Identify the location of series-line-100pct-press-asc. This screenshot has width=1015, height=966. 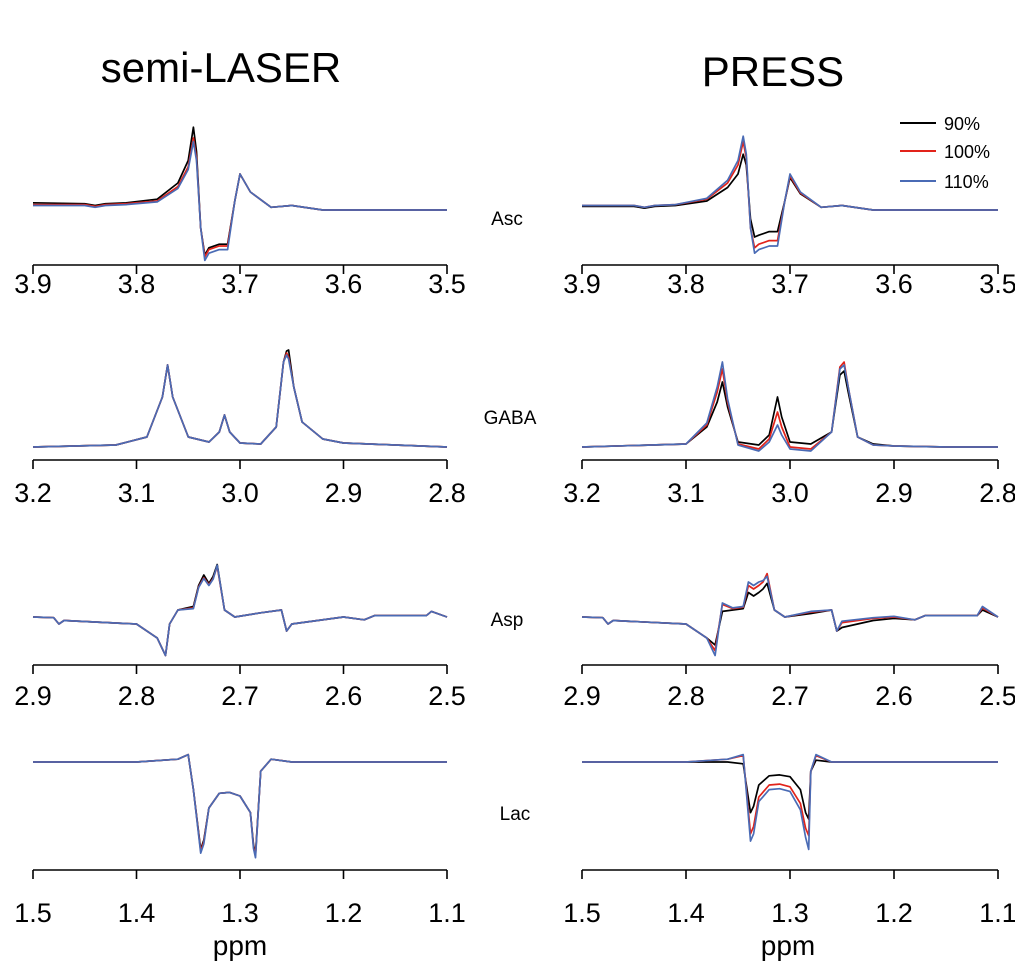
(790, 194).